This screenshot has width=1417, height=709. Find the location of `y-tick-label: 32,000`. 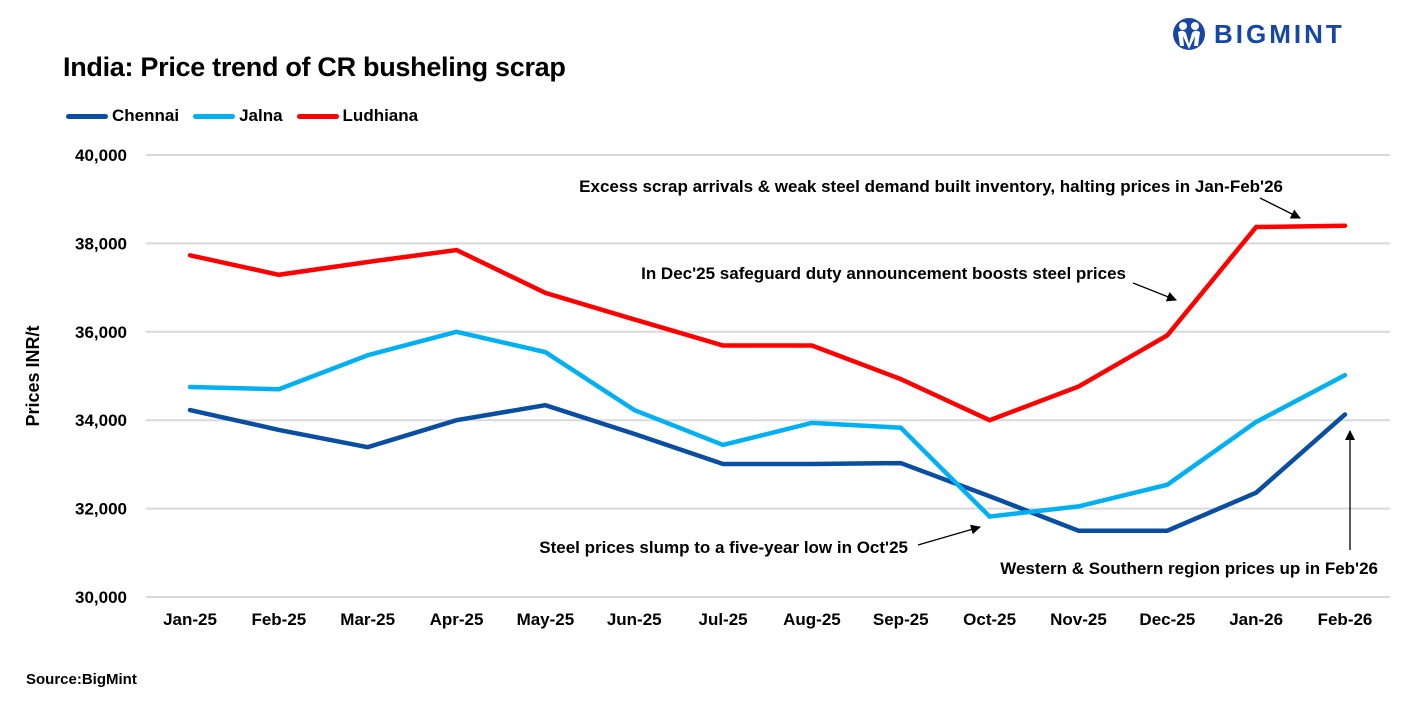

y-tick-label: 32,000 is located at coordinates (101, 509).